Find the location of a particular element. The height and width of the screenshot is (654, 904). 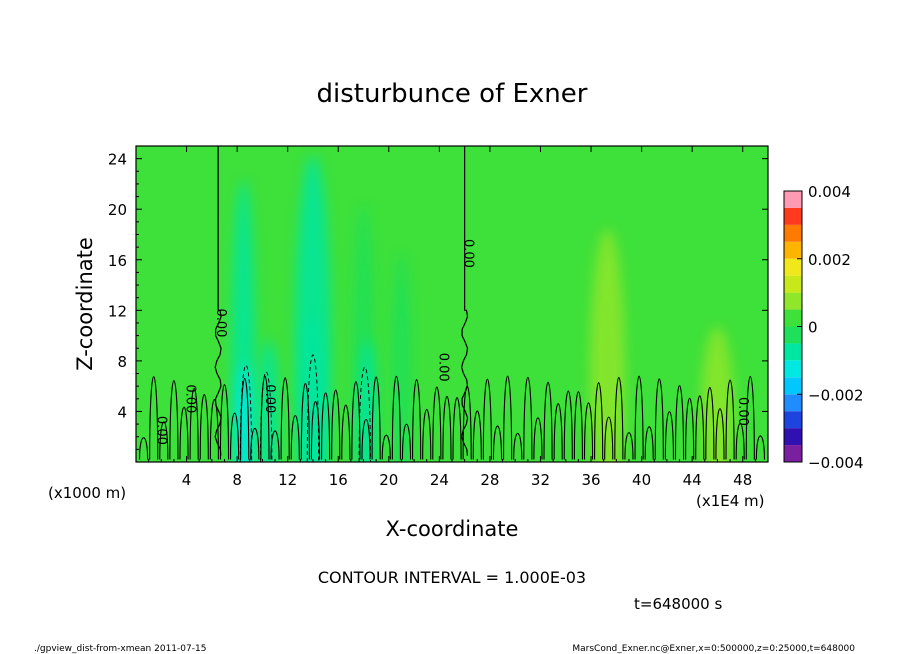

x-tick-label: 32 is located at coordinates (540, 480).